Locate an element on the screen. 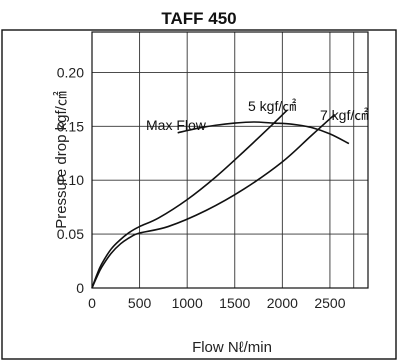 This screenshot has width=398, height=361. annotation-7-kgf: 7 kgf/㎠ is located at coordinates (344, 115).